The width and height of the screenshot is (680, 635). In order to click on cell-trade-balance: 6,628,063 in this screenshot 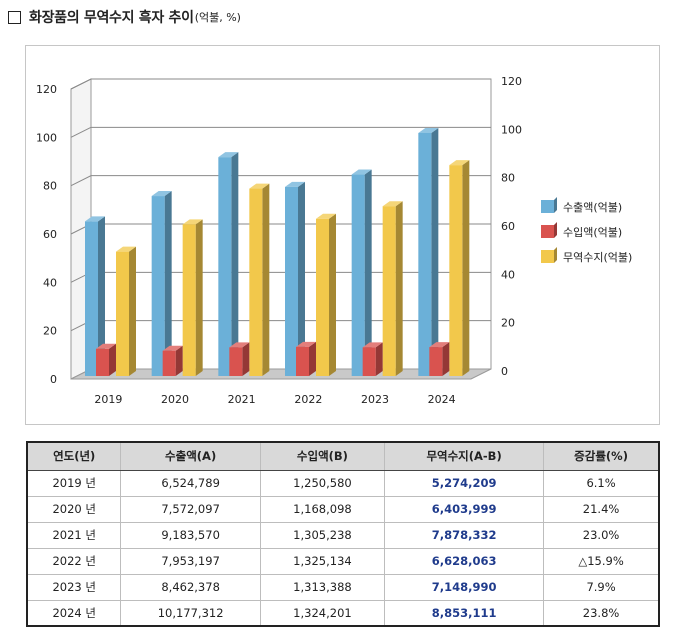, I will do `click(464, 561)`.